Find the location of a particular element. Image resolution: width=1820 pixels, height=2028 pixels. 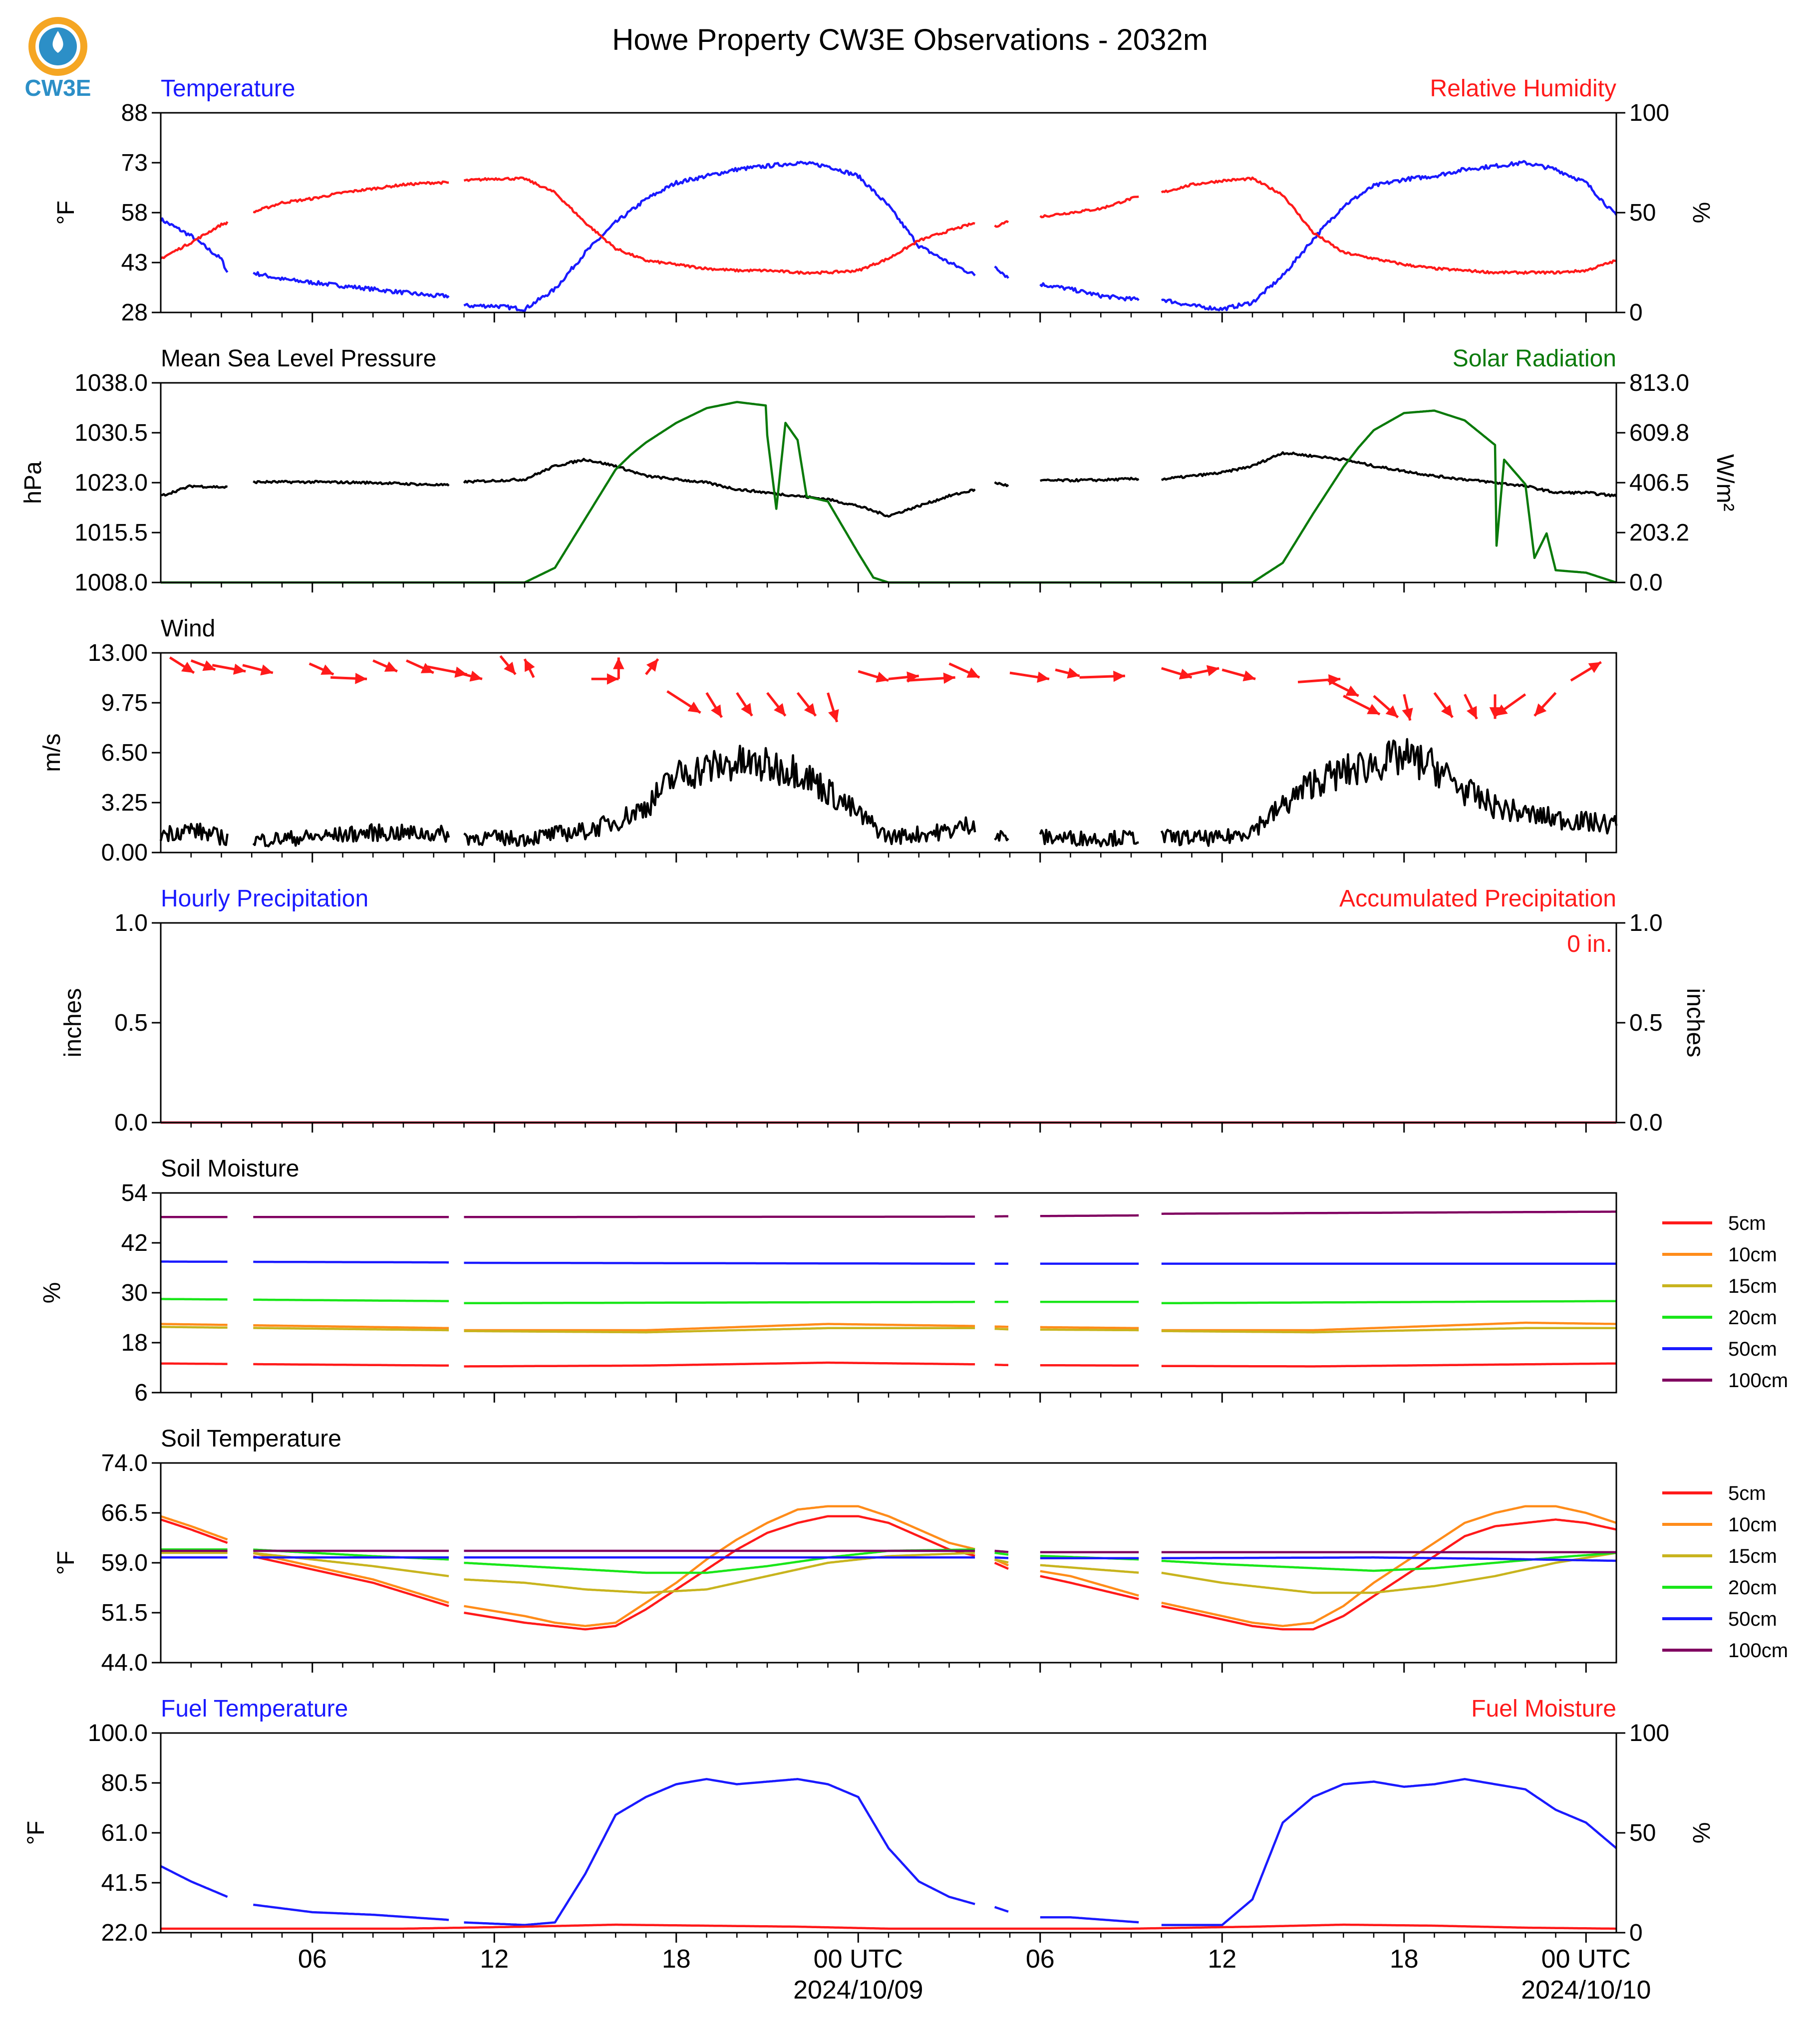

y-tick-label: 0.5 is located at coordinates (131, 1023).